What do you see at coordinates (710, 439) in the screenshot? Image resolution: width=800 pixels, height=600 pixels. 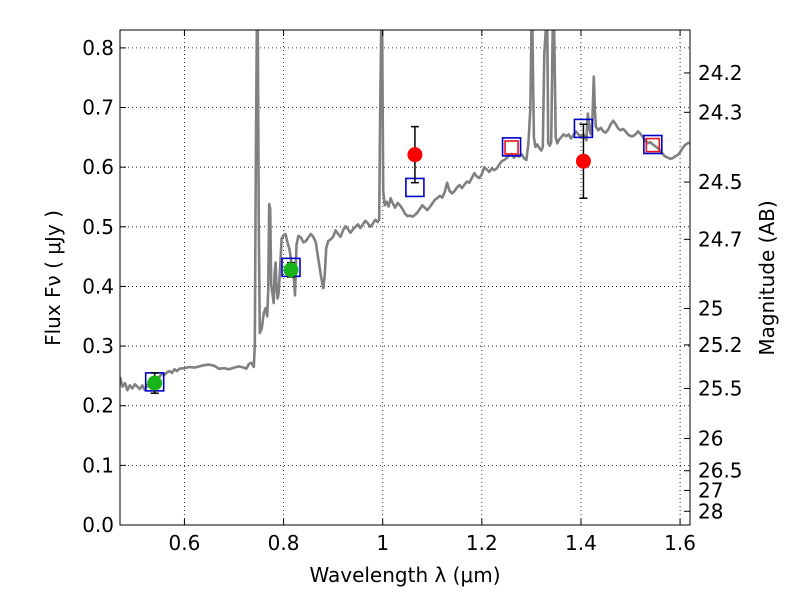 I see `magnitude-tick-label: 26` at bounding box center [710, 439].